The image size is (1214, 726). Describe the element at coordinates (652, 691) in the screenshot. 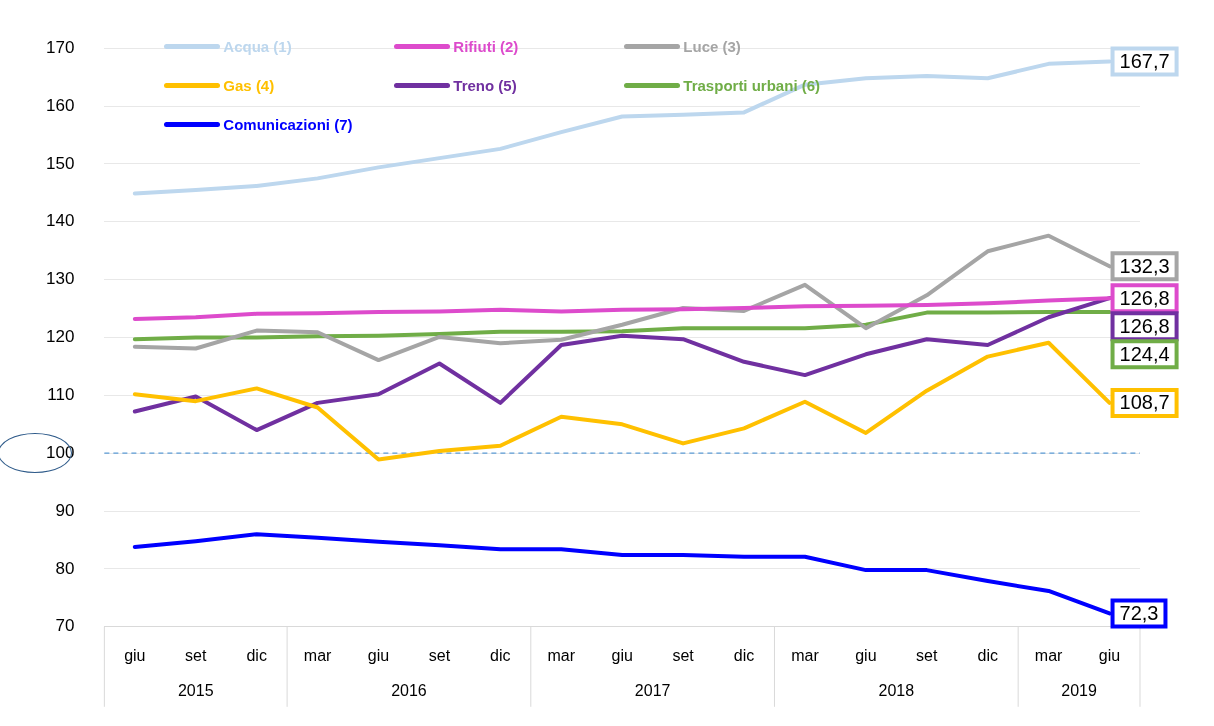

I see `text: 2017` at that location.